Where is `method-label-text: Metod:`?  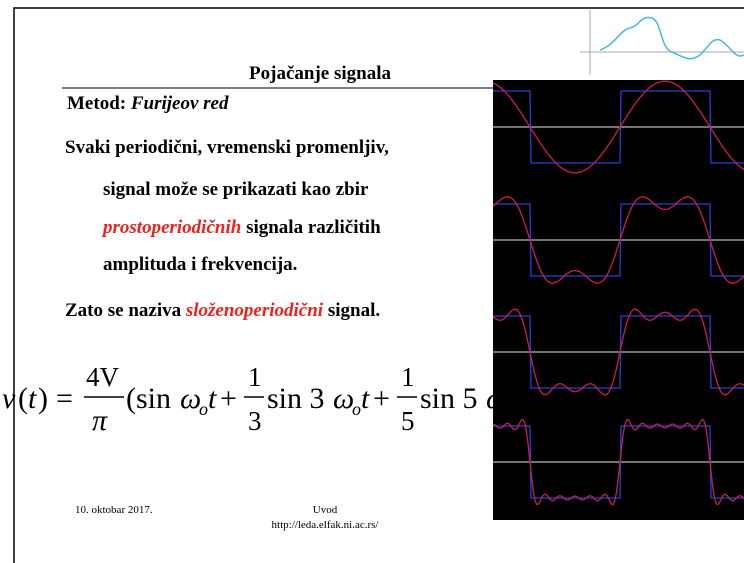 method-label-text: Metod: is located at coordinates (96, 103).